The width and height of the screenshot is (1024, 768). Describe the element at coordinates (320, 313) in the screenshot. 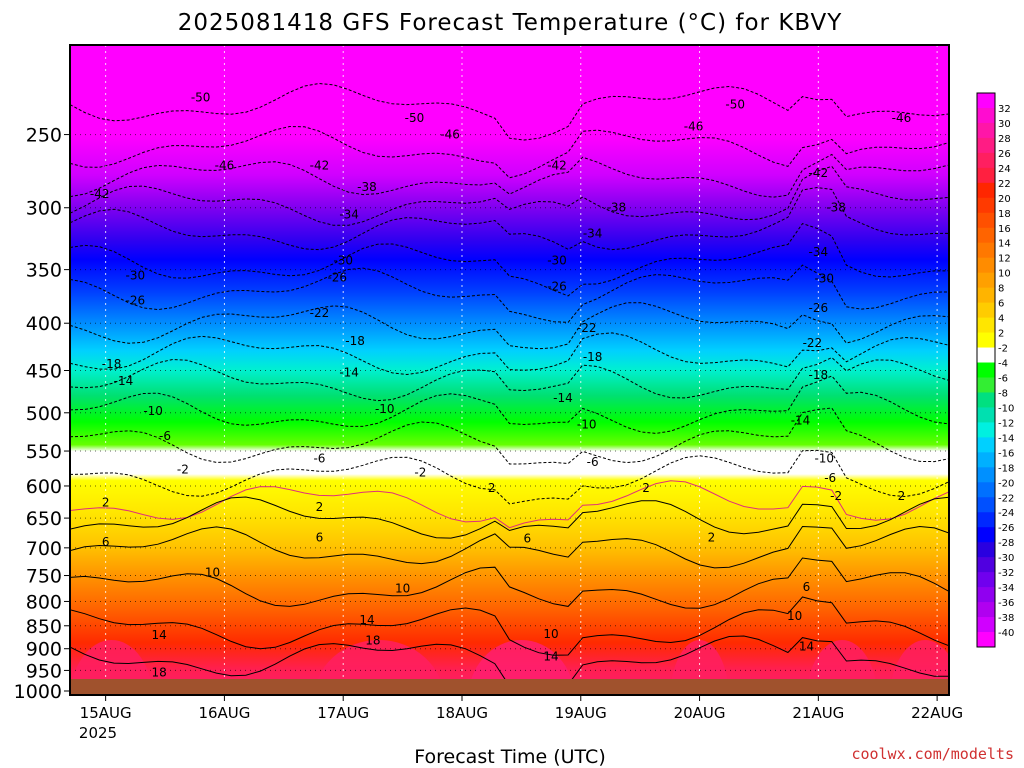

I see `contour-label: -22` at that location.